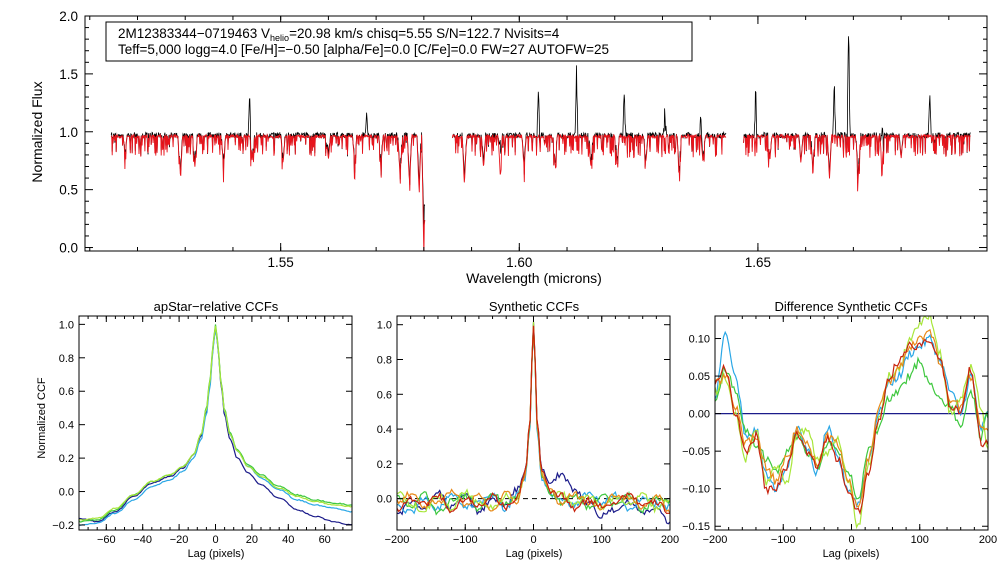  I want to click on spectrum-x-tick-label: 1.65, so click(758, 262).